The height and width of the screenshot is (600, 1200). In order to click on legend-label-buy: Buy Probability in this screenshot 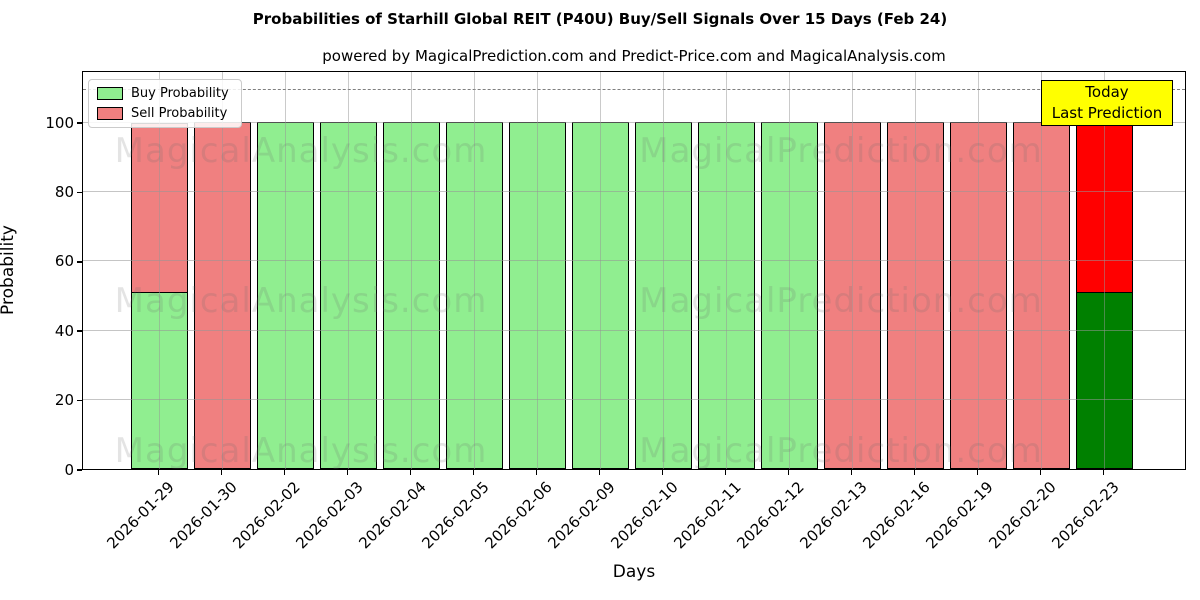, I will do `click(180, 93)`.